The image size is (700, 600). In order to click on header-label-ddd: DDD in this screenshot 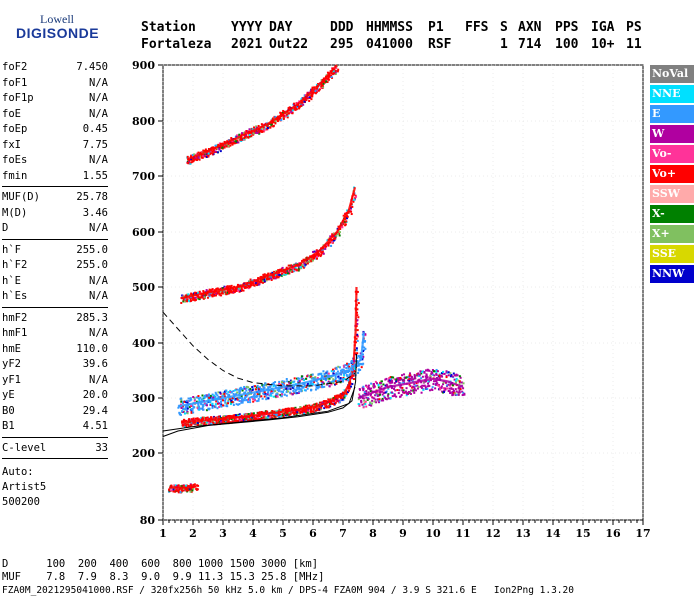, I will do `click(342, 27)`.